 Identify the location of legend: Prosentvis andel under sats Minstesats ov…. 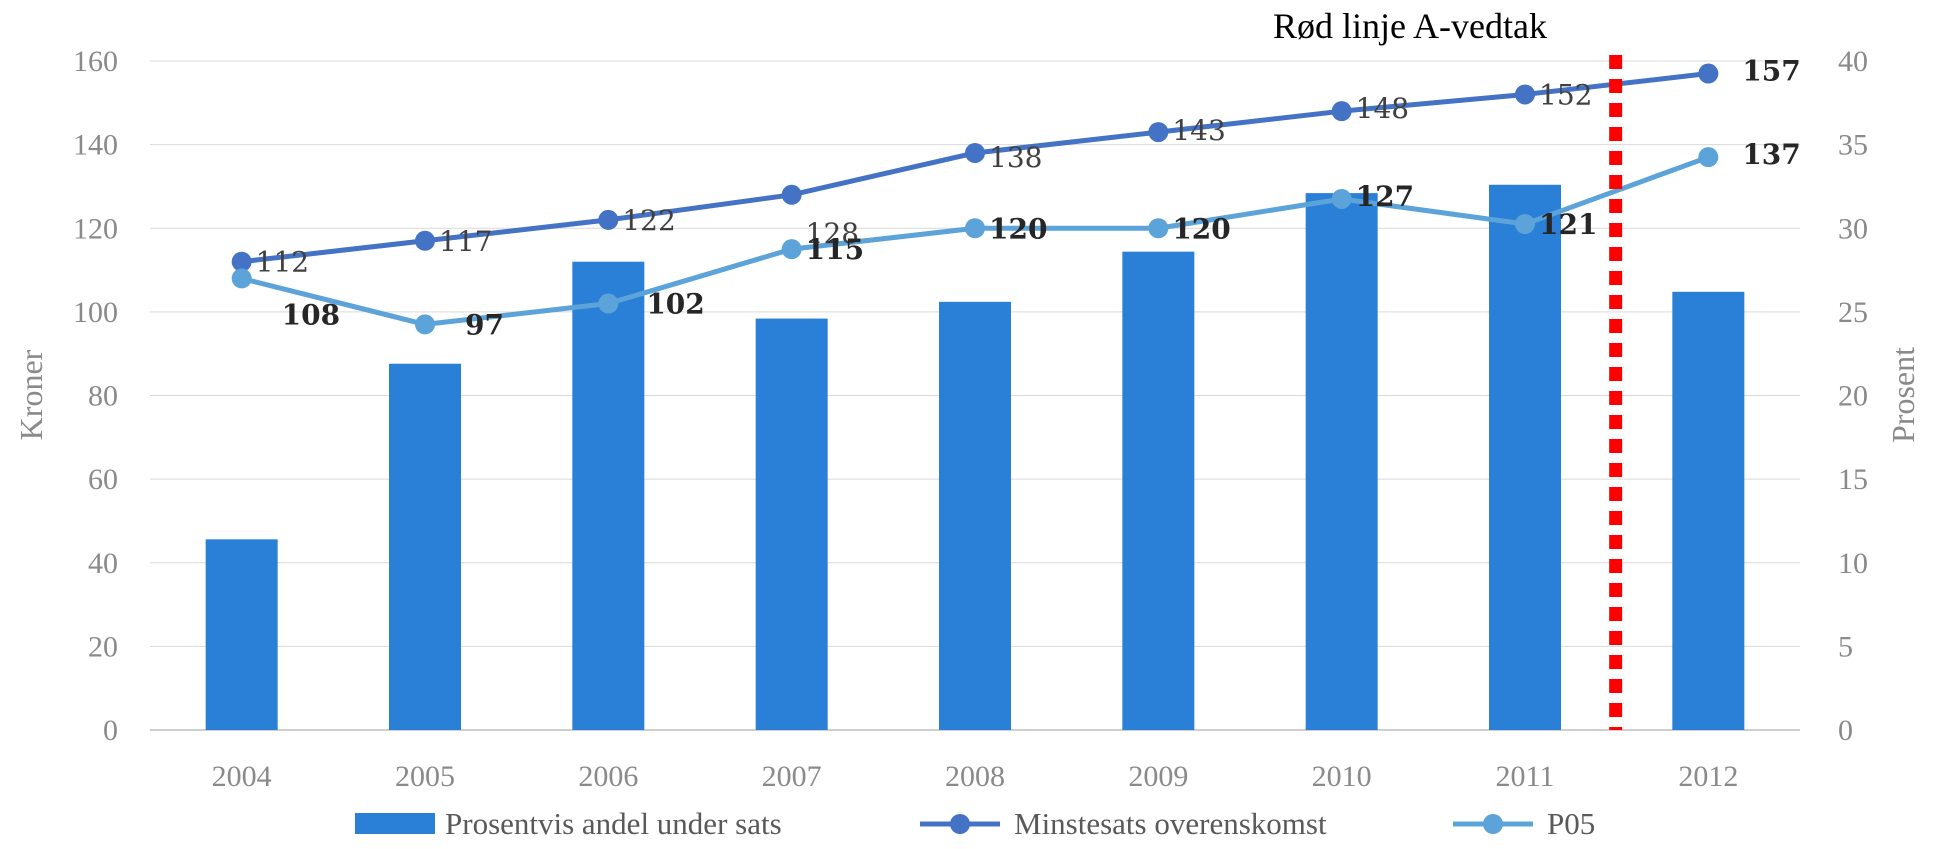
(975, 823).